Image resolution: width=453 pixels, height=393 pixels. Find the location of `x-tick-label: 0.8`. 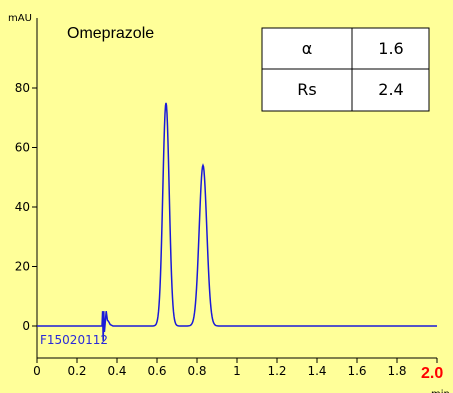

x-tick-label: 0.8 is located at coordinates (196, 371).